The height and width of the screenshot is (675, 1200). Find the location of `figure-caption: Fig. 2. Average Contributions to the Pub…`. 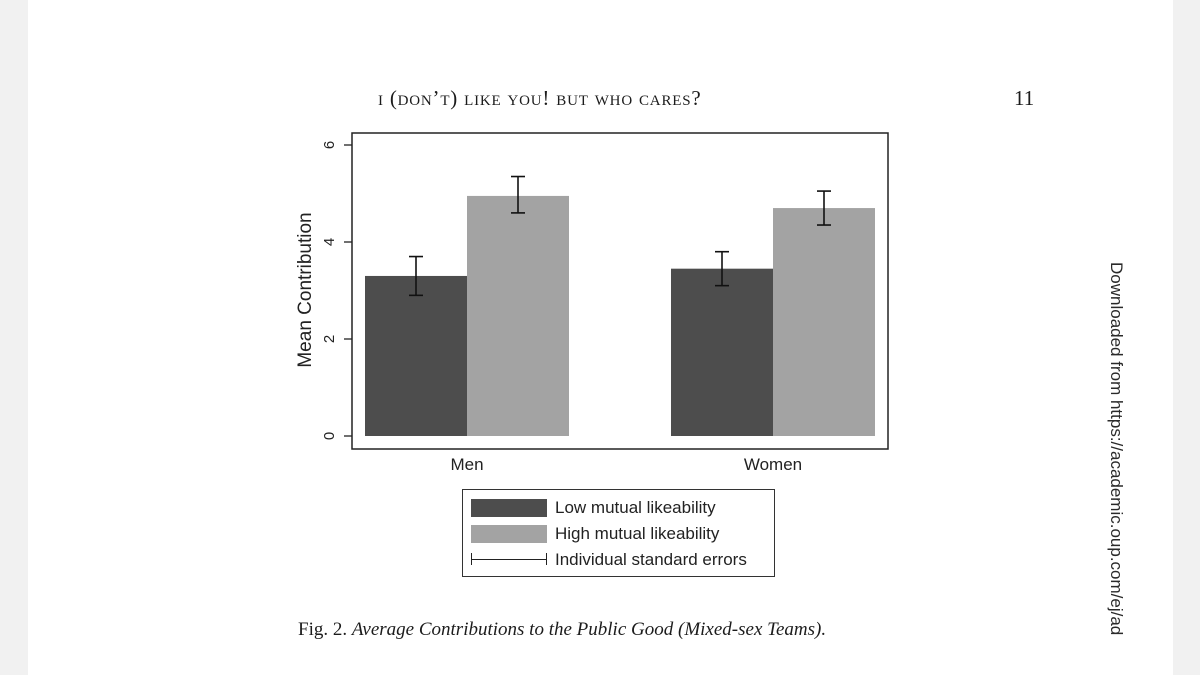

figure-caption: Fig. 2. Average Contributions to the Pub… is located at coordinates (562, 630).